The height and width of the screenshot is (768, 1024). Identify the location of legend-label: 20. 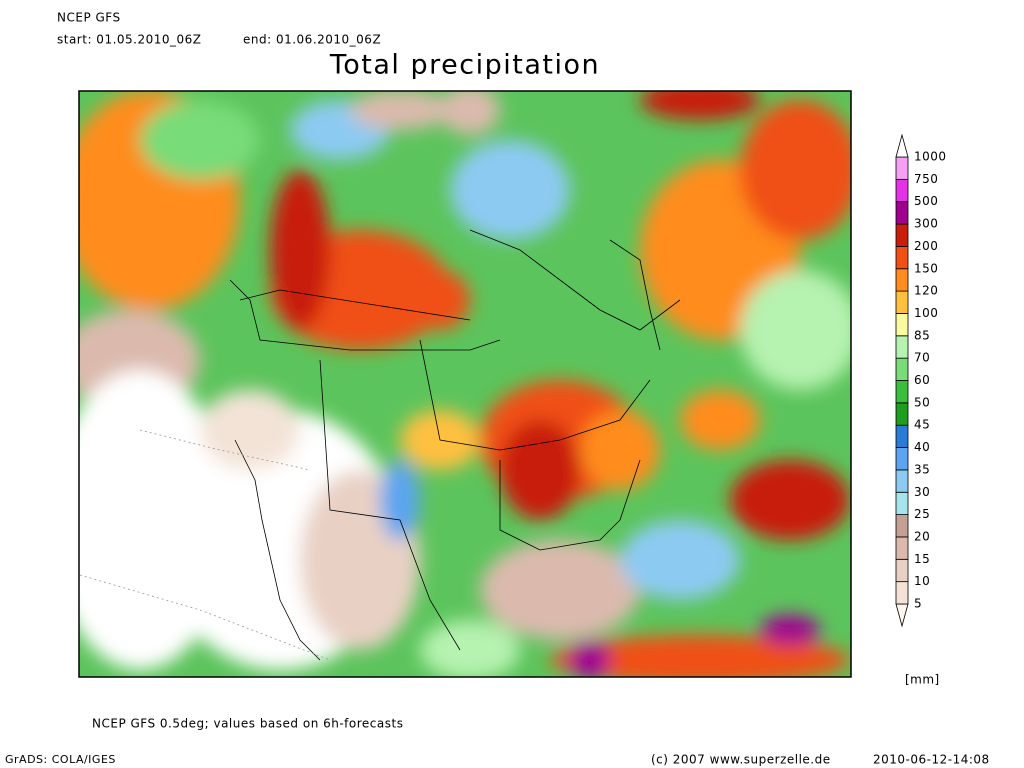
(922, 536).